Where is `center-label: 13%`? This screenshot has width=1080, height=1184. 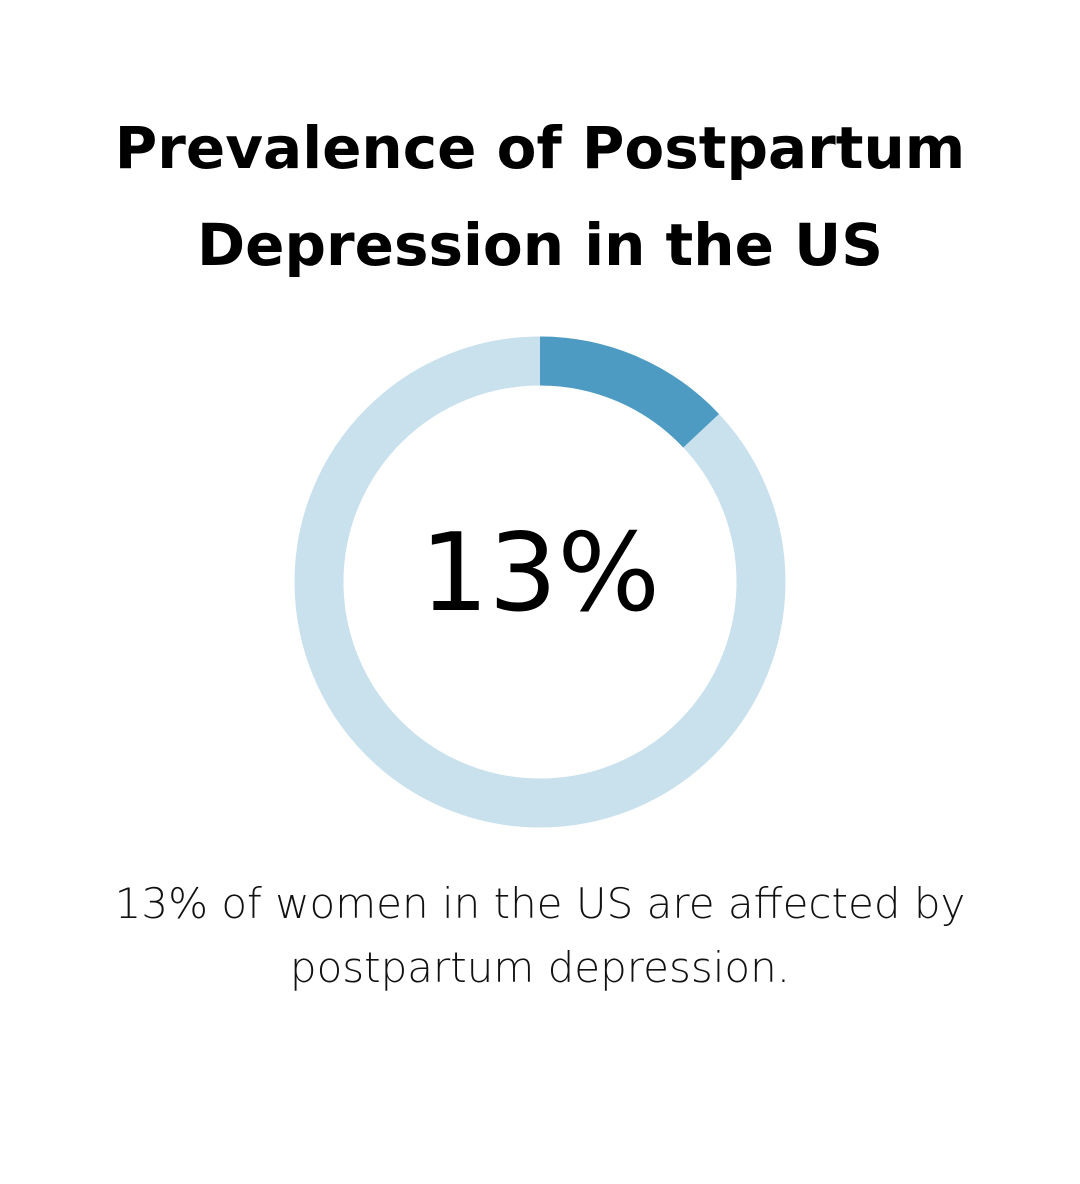
center-label: 13% is located at coordinates (540, 573).